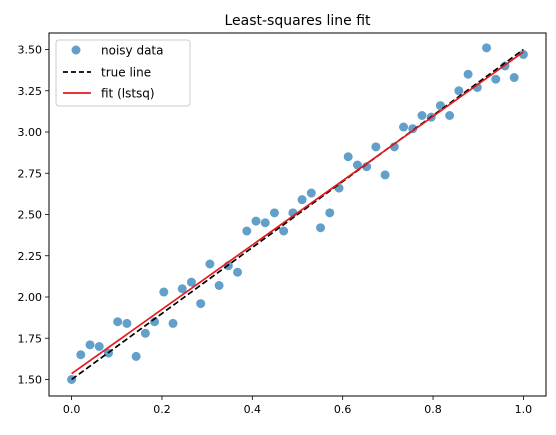 The height and width of the screenshot is (435, 556). What do you see at coordinates (30, 256) in the screenshot?
I see `y-tick-label: 2.25` at bounding box center [30, 256].